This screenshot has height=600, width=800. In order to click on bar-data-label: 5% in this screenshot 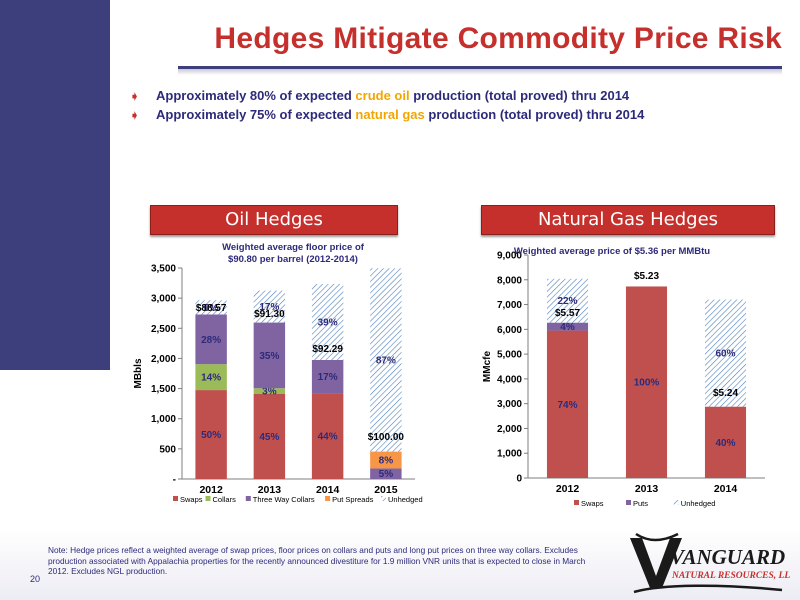, I will do `click(386, 474)`.